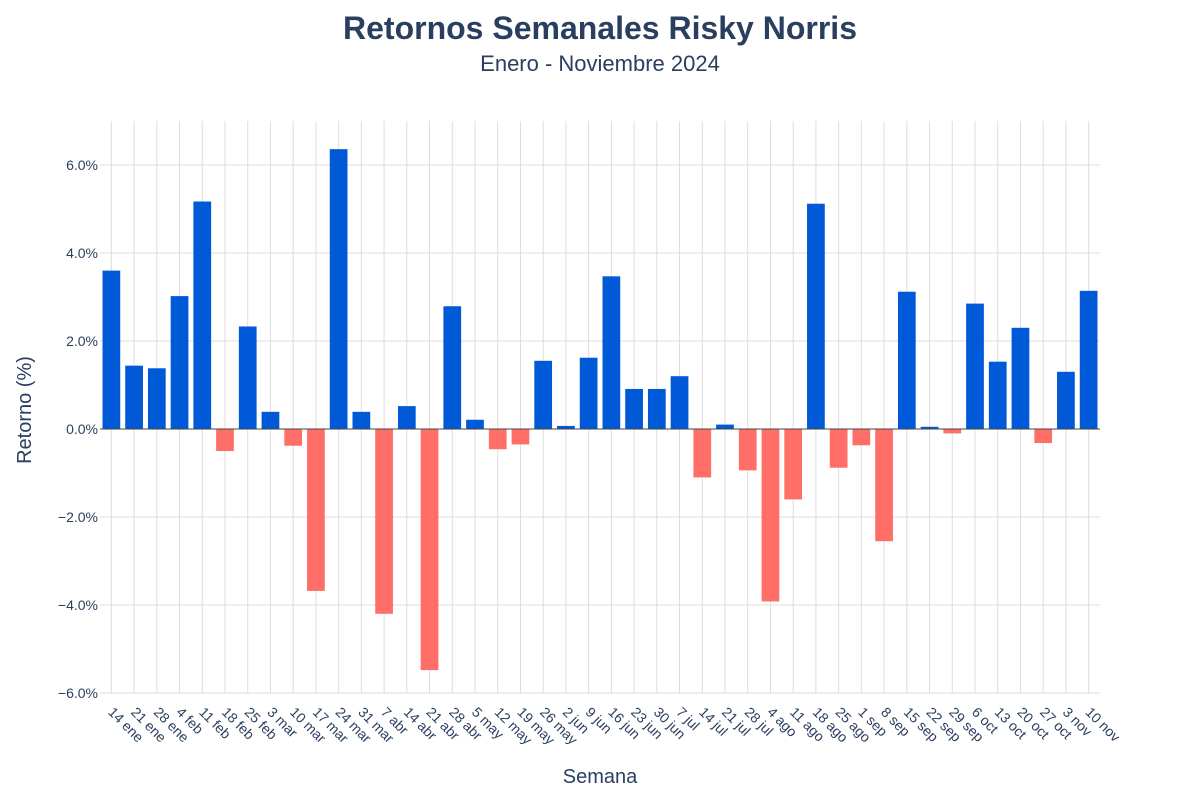 The image size is (1200, 800). Describe the element at coordinates (906, 360) in the screenshot. I see `bar-15-sep` at that location.